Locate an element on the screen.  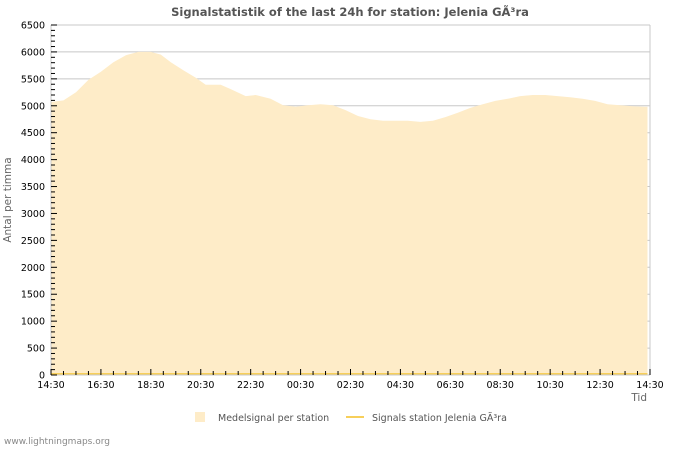
x-axis-label: Tid is located at coordinates (638, 398).